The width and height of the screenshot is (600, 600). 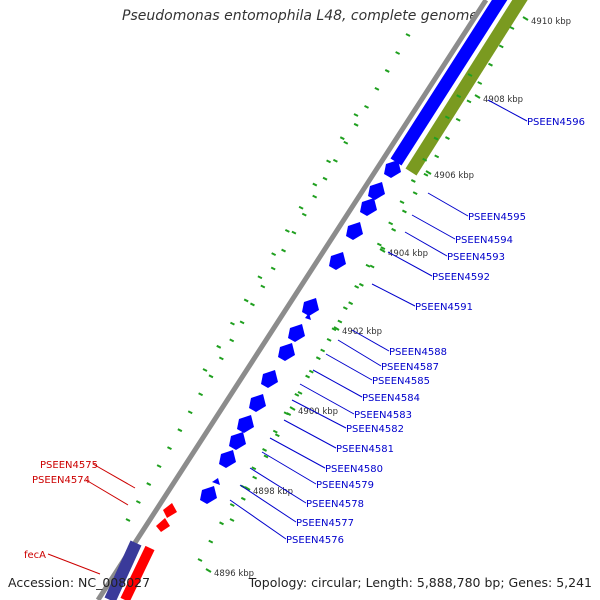 What do you see at coordinates (234, 574) in the screenshot?
I see `kbp-tick-label: 4896 kbp` at bounding box center [234, 574].